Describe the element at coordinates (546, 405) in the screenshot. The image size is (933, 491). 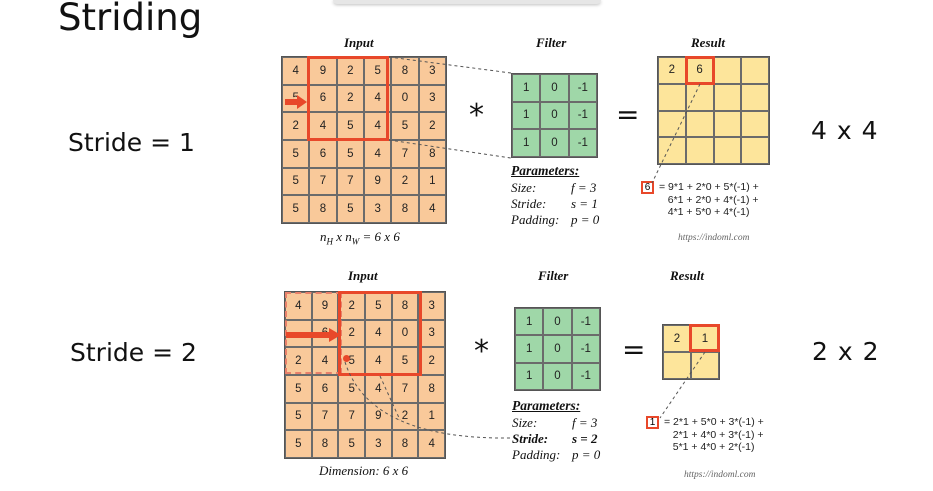
I see `parameters-title-2: Parameters:` at that location.